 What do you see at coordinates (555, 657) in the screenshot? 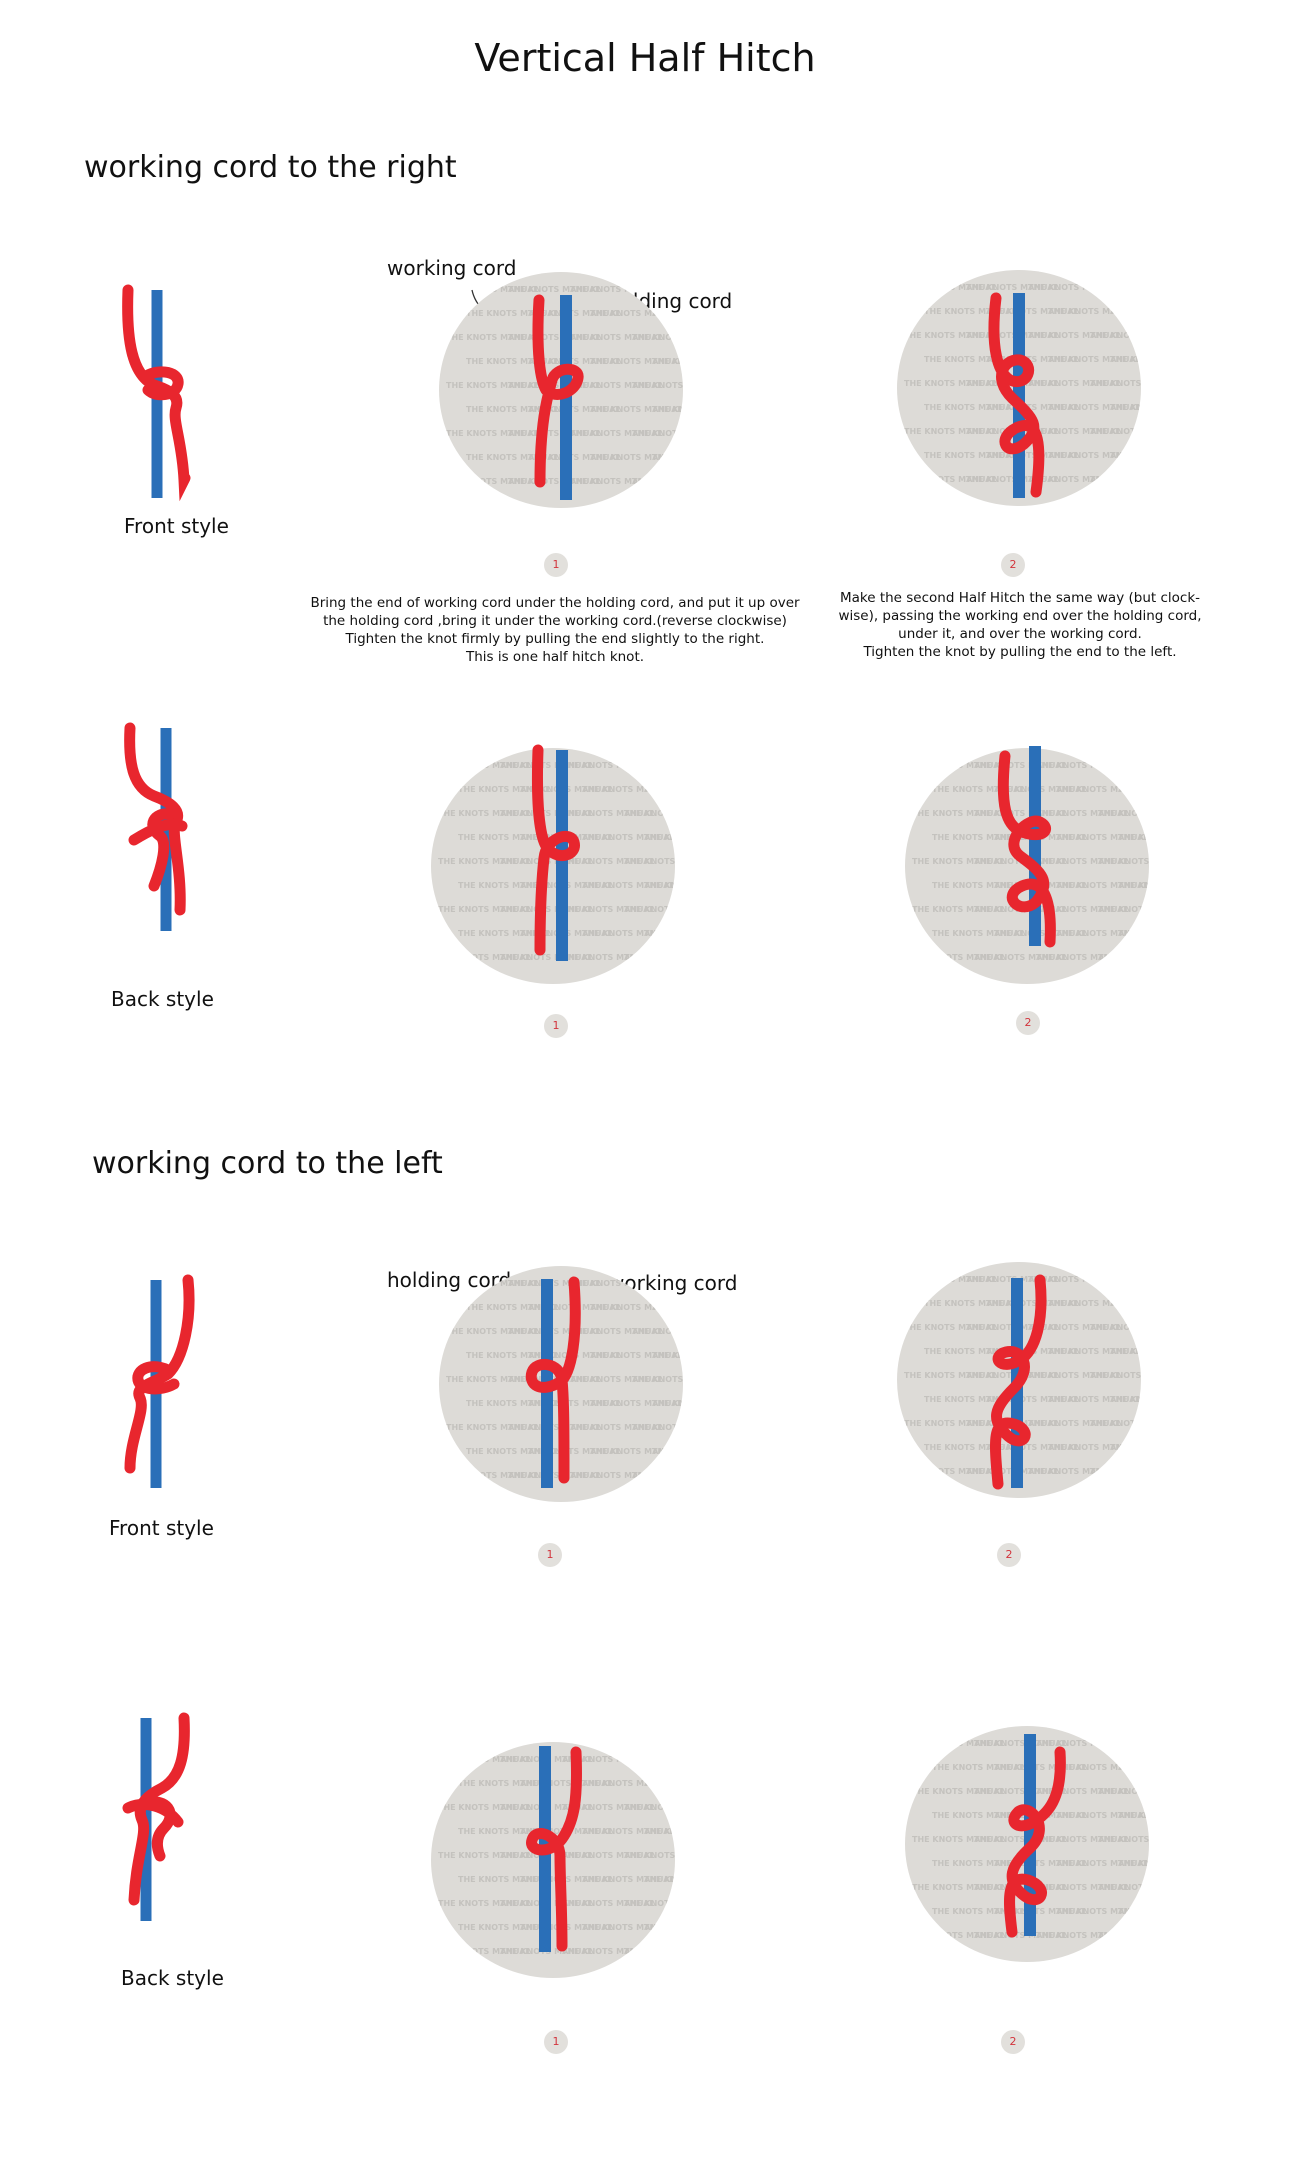
I see `description-line: This is one half hitch knot.` at bounding box center [555, 657].